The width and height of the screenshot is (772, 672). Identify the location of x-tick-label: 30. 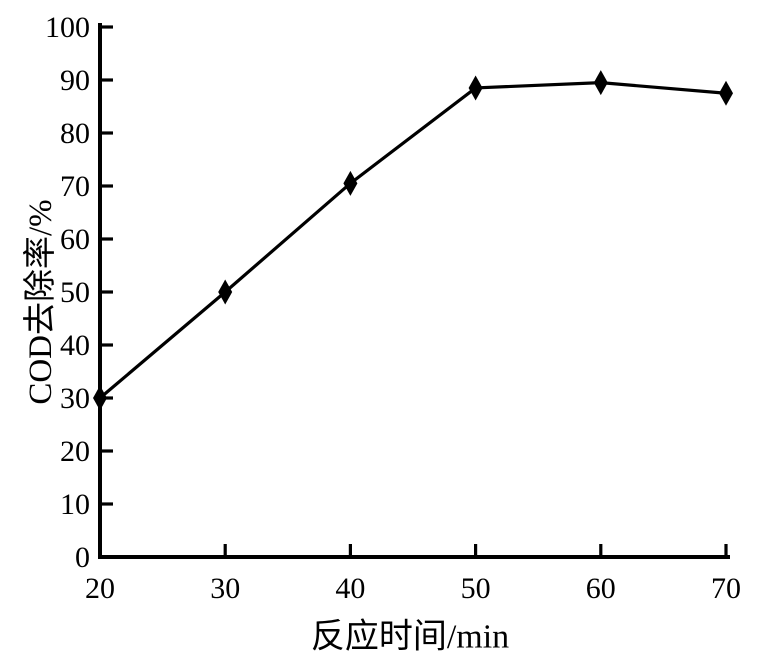
(225, 588).